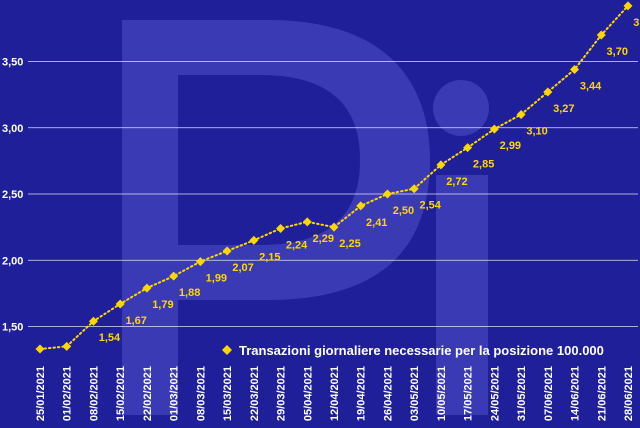  Describe the element at coordinates (12, 328) in the screenshot. I see `y-tick-label: 1,50` at that location.